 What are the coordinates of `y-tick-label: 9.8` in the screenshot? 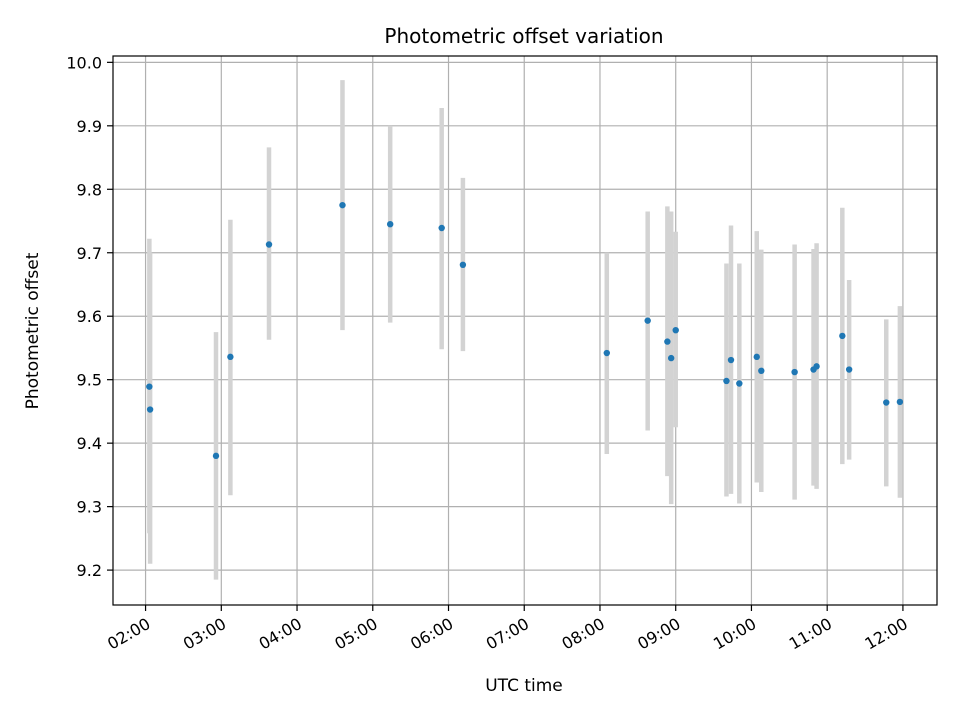 It's located at (89, 189).